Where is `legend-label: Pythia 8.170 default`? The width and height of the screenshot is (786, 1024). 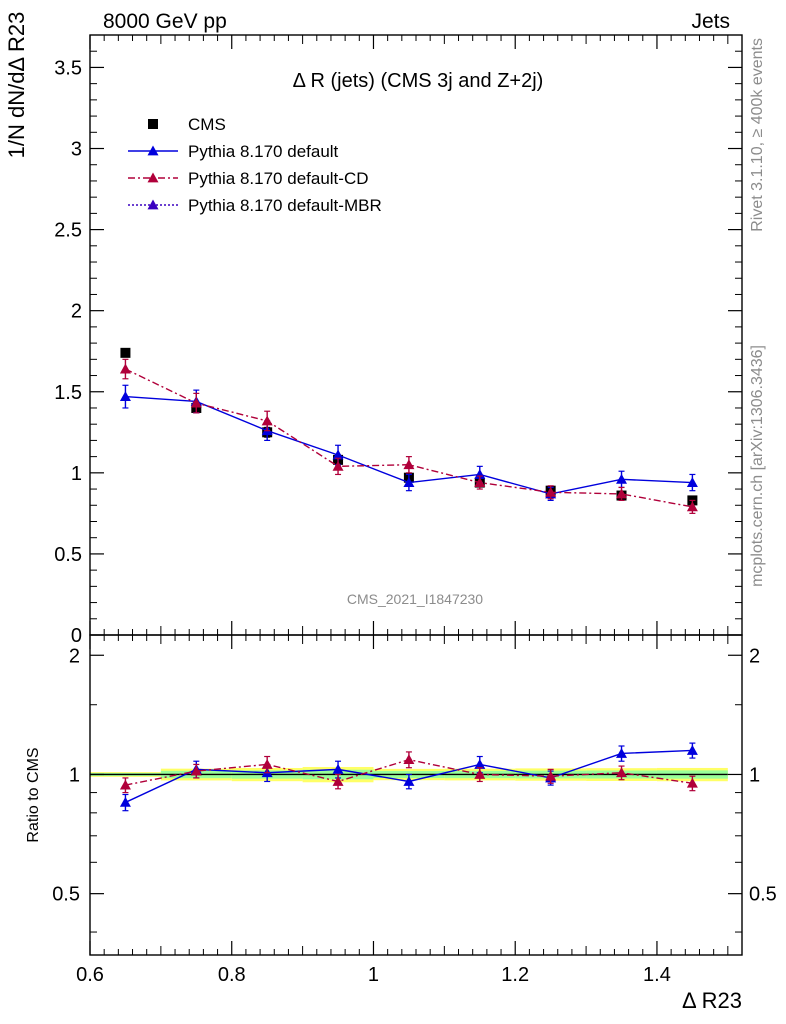
legend-label: Pythia 8.170 default is located at coordinates (263, 151).